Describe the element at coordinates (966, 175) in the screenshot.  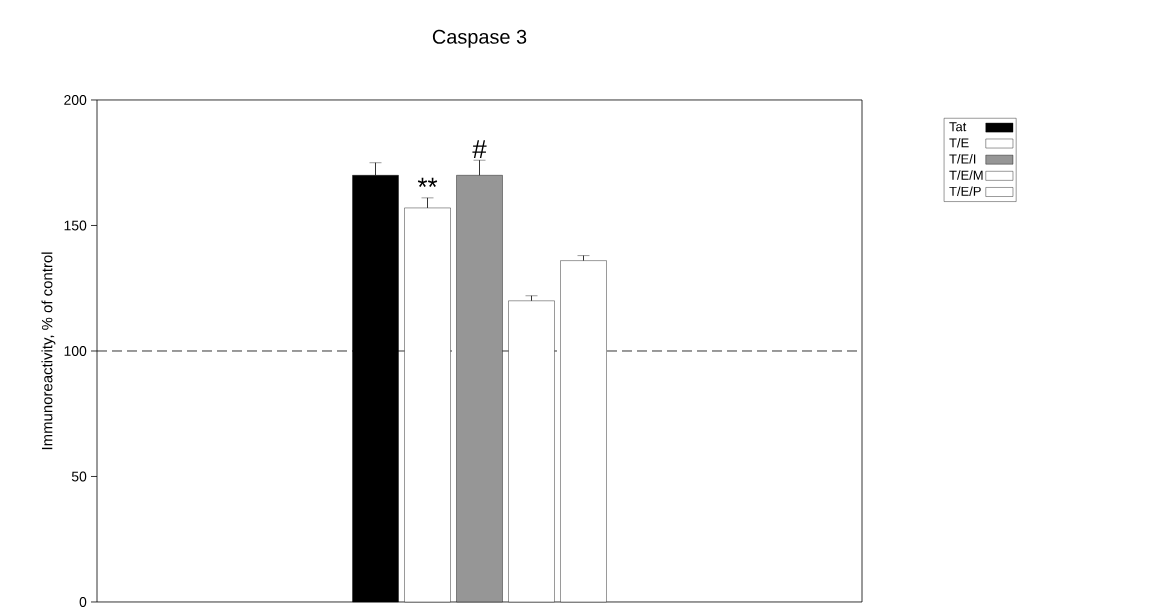
I see `legend-label: T/E/M` at that location.